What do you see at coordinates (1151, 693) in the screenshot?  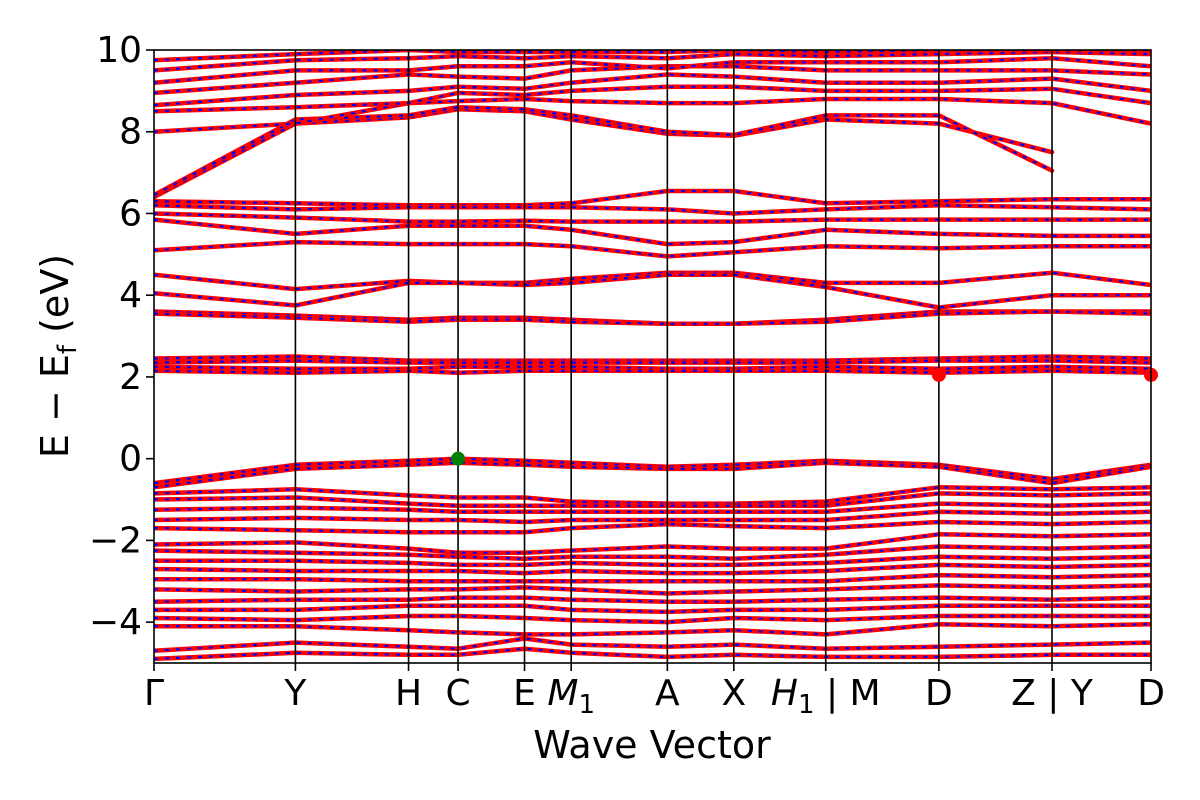 I see `x-tick-label-11: D` at bounding box center [1151, 693].